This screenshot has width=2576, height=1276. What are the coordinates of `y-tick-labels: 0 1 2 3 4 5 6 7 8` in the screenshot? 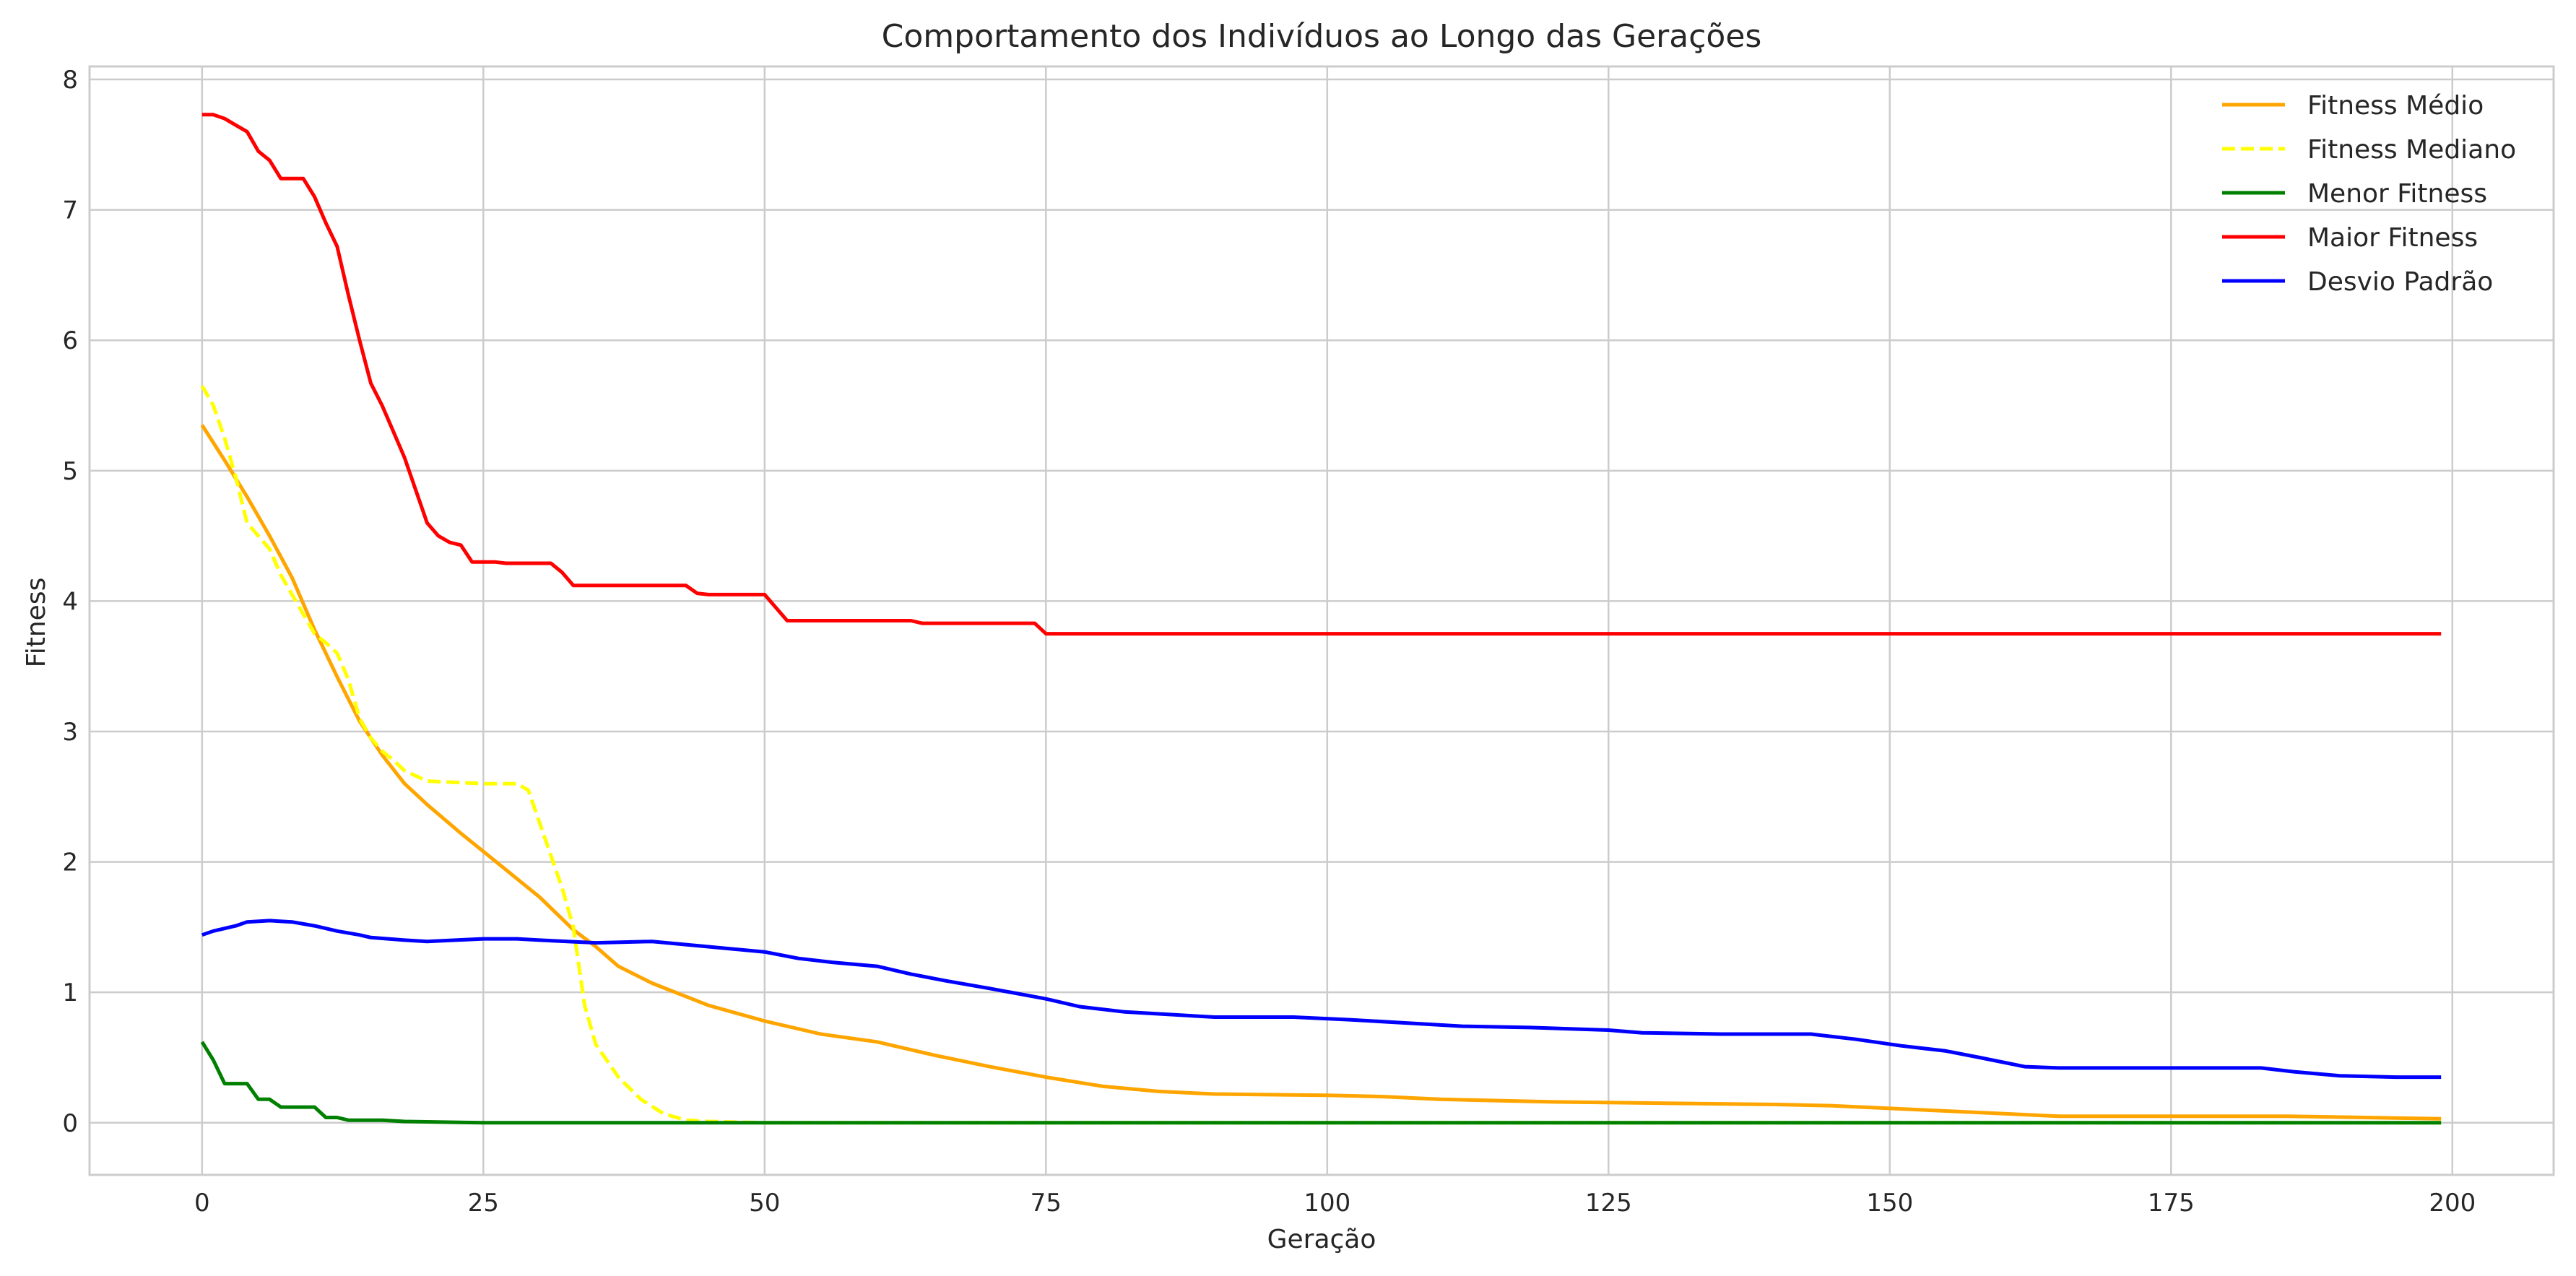 It's located at (70, 602).